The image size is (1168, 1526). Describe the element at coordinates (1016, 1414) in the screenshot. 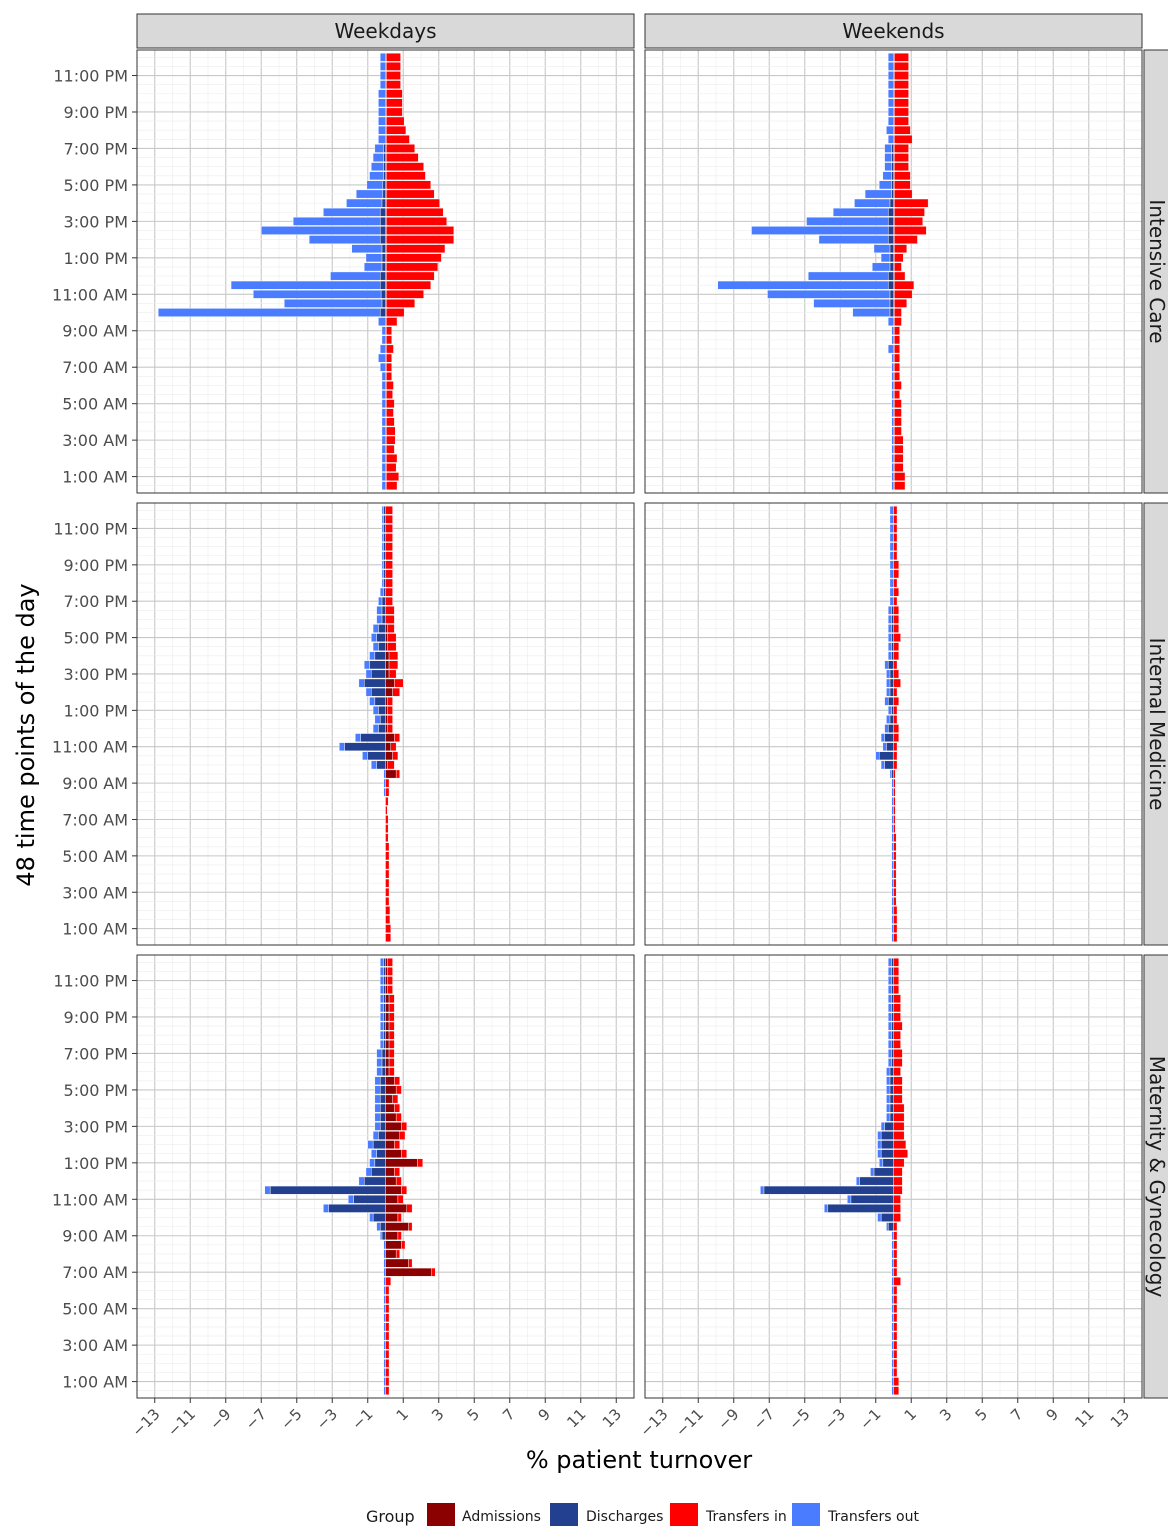

I see `x-tick-label: 7` at that location.